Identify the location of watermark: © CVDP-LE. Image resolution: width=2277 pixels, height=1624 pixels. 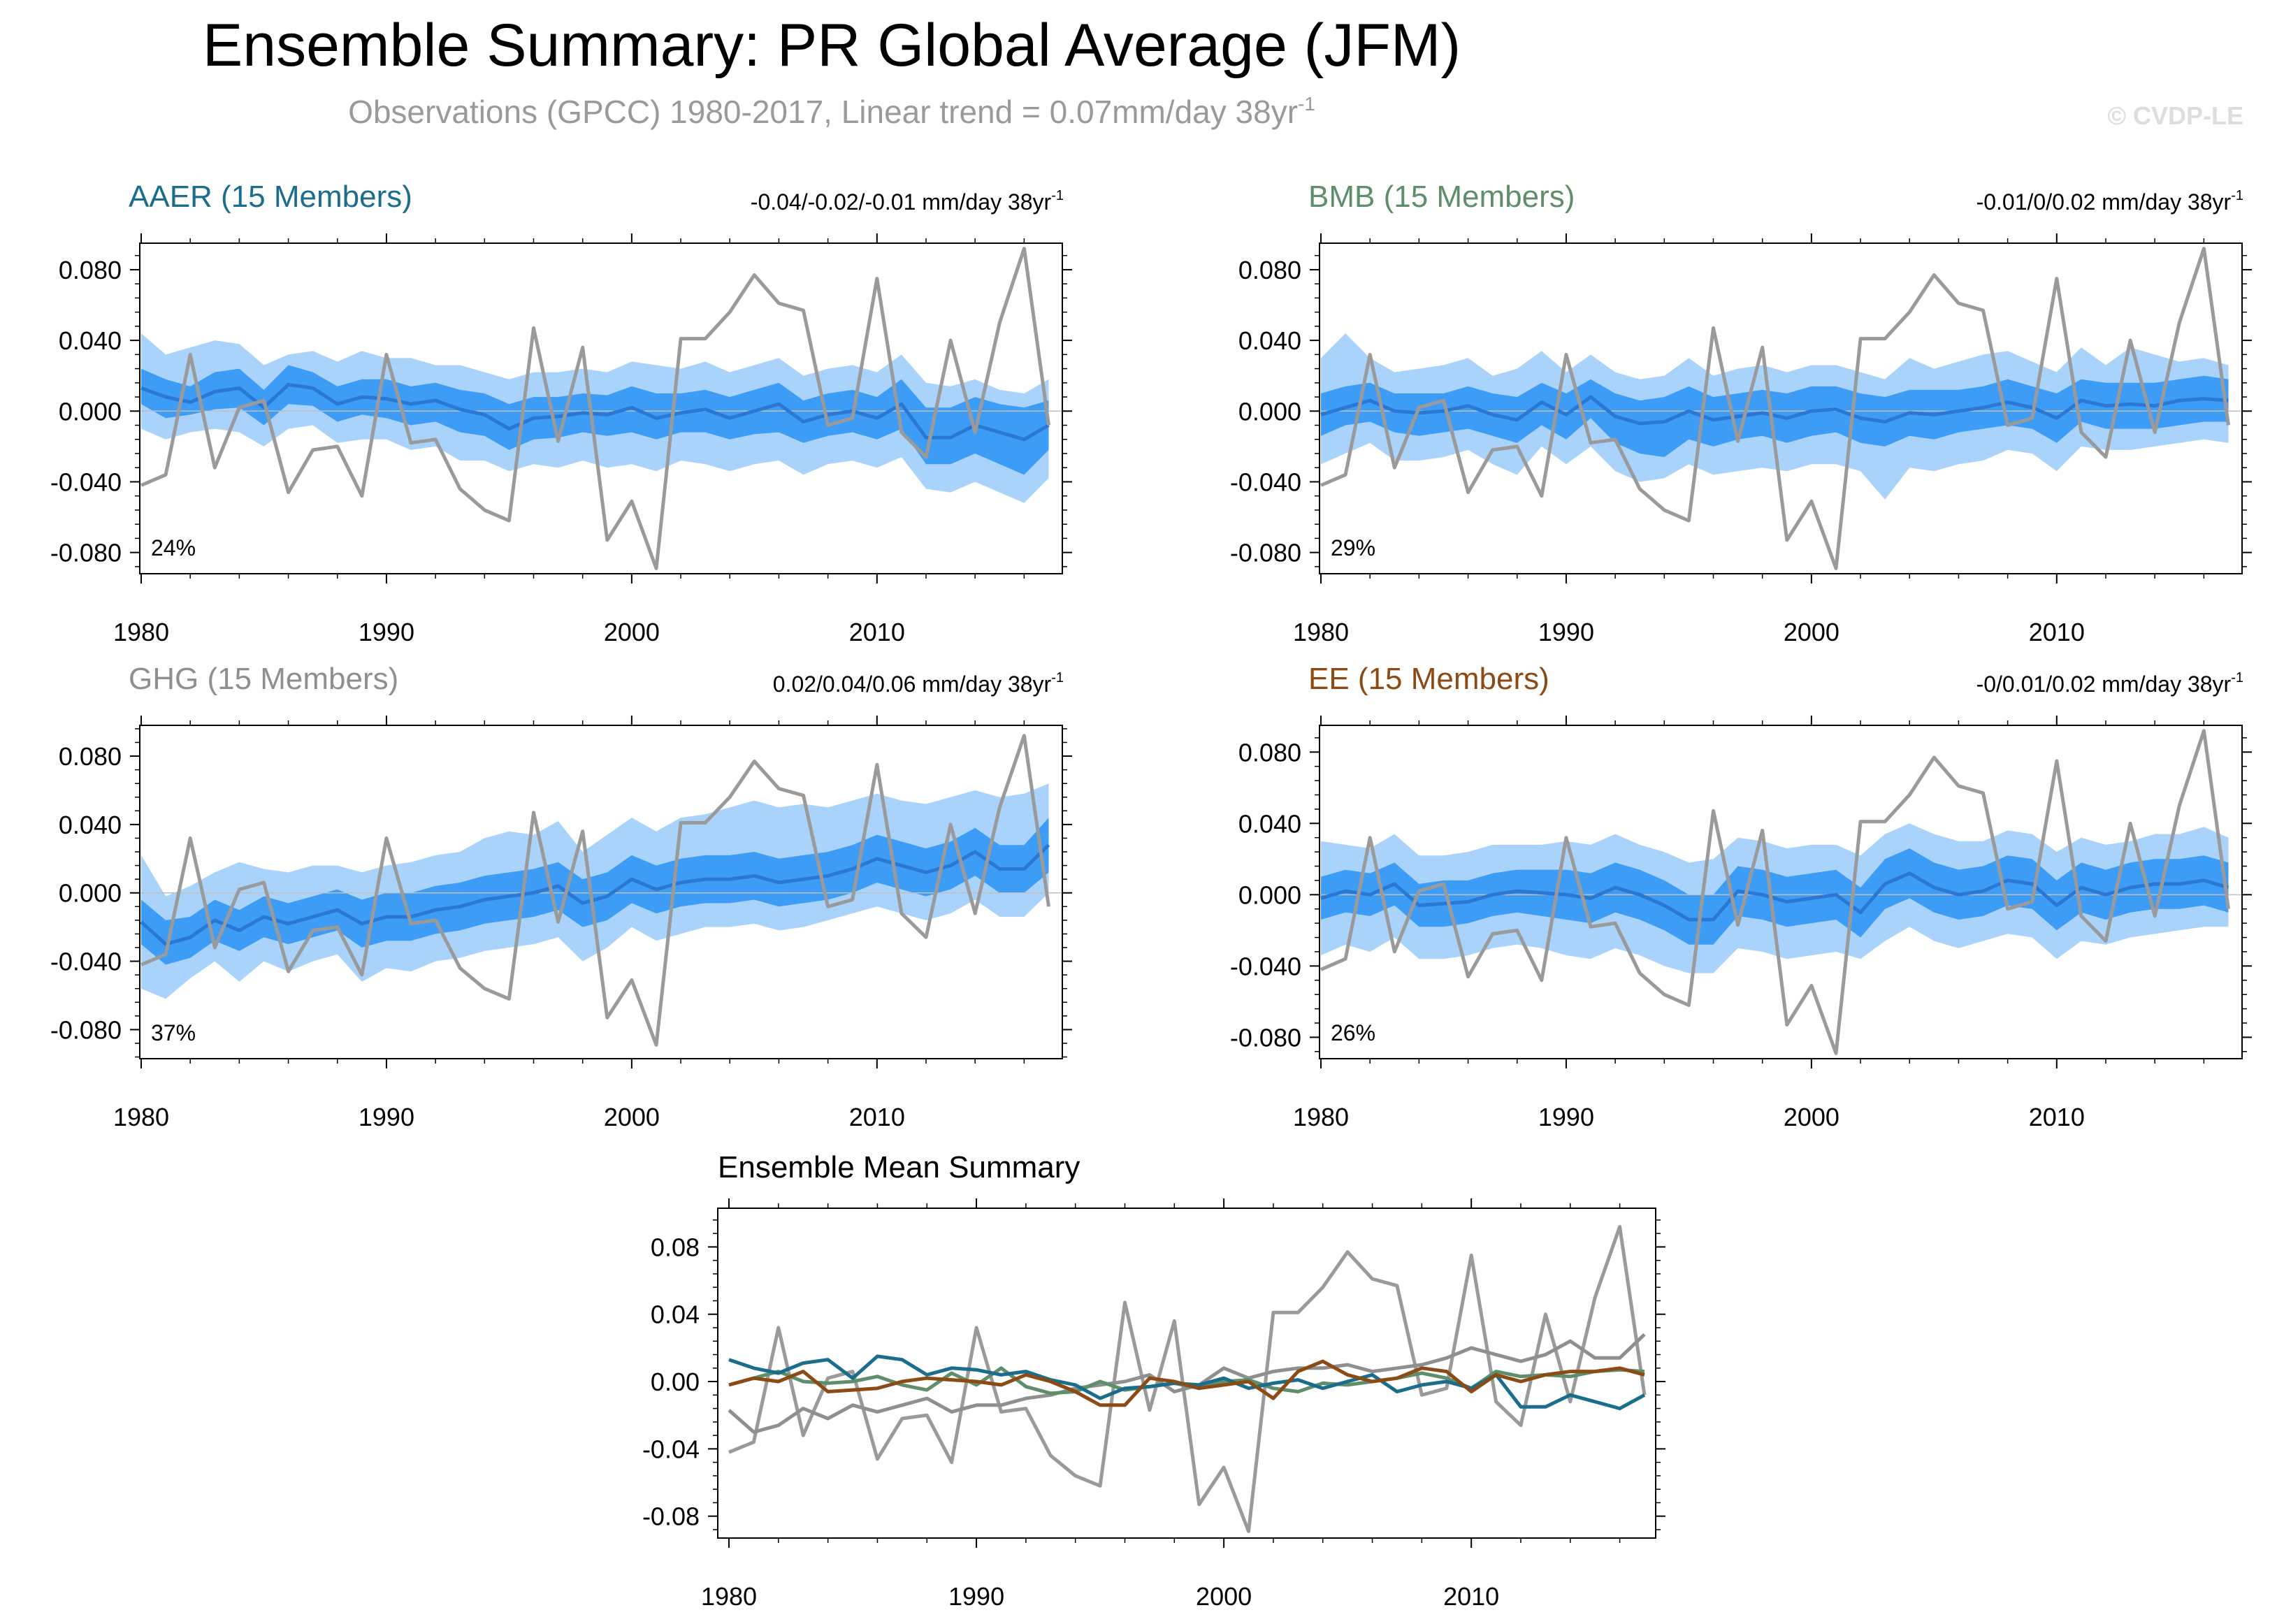
(2175, 116).